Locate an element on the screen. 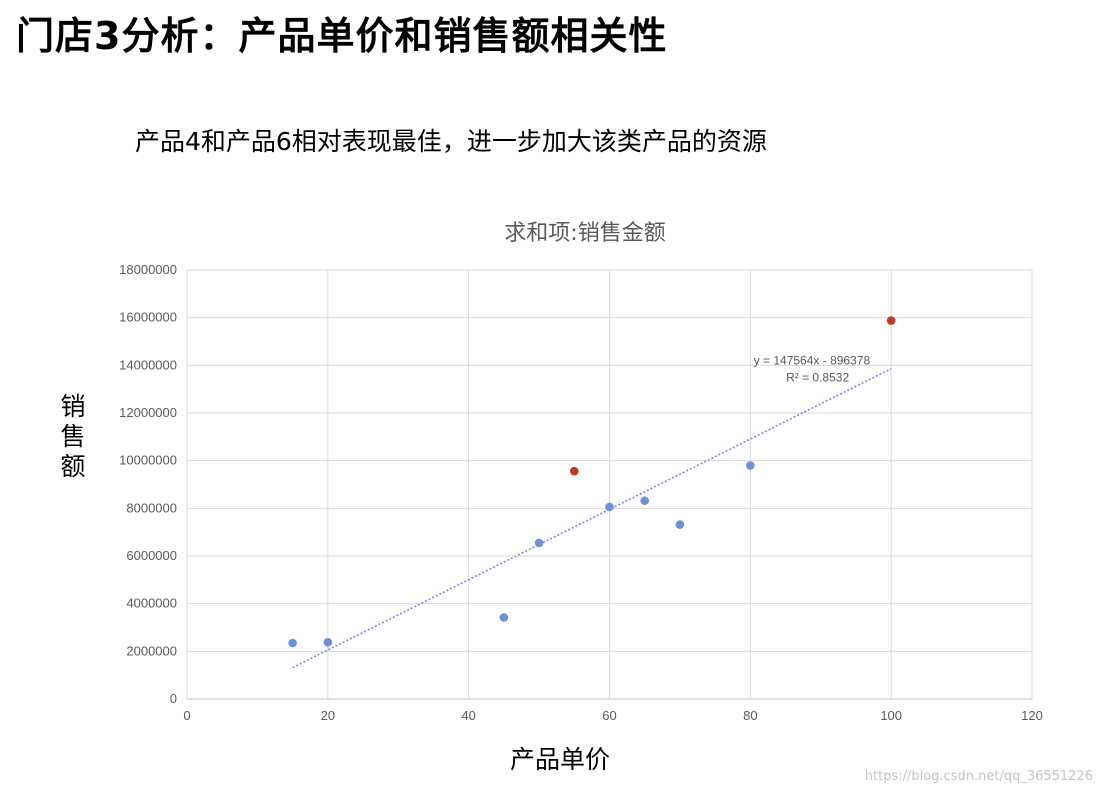  x-tick-label: 40 is located at coordinates (468, 715).